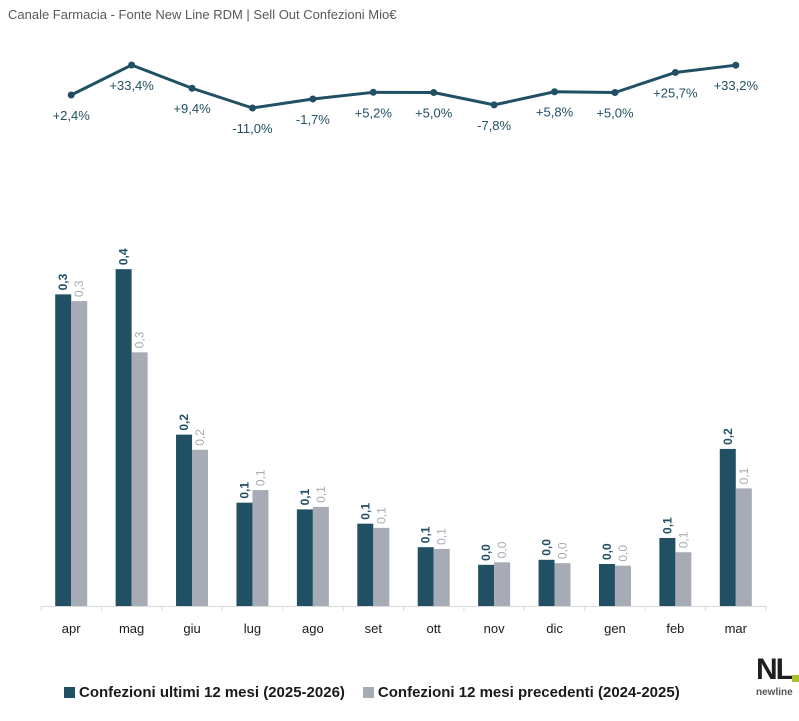  What do you see at coordinates (675, 628) in the screenshot?
I see `x-tick-label: feb` at bounding box center [675, 628].